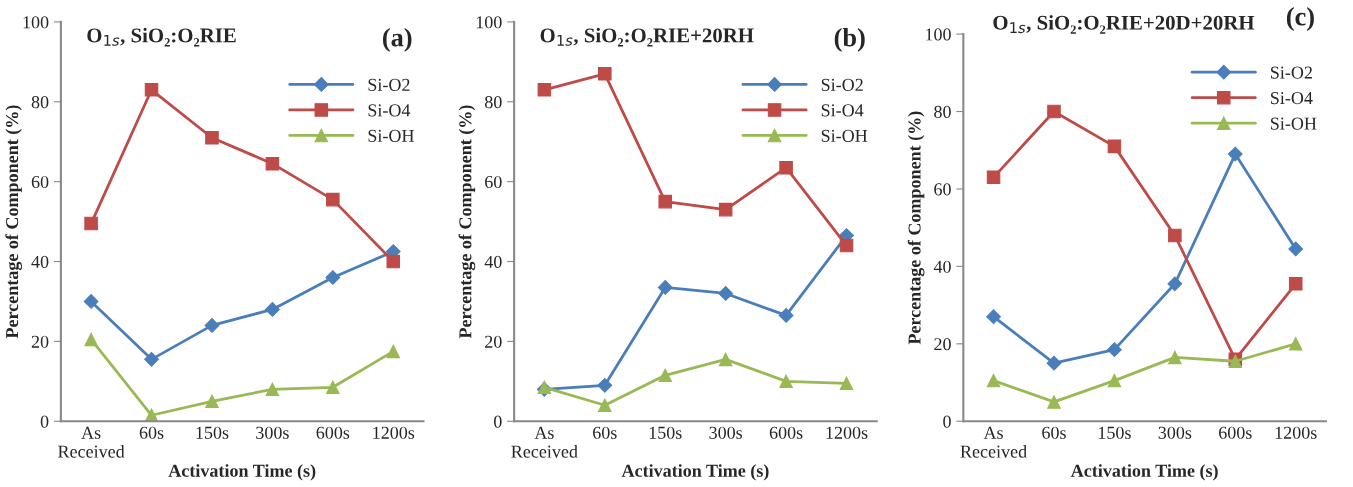  I want to click on chart-title: O$_{1s}$, SiO₂:O₂RIE+20RH, so click(647, 37).